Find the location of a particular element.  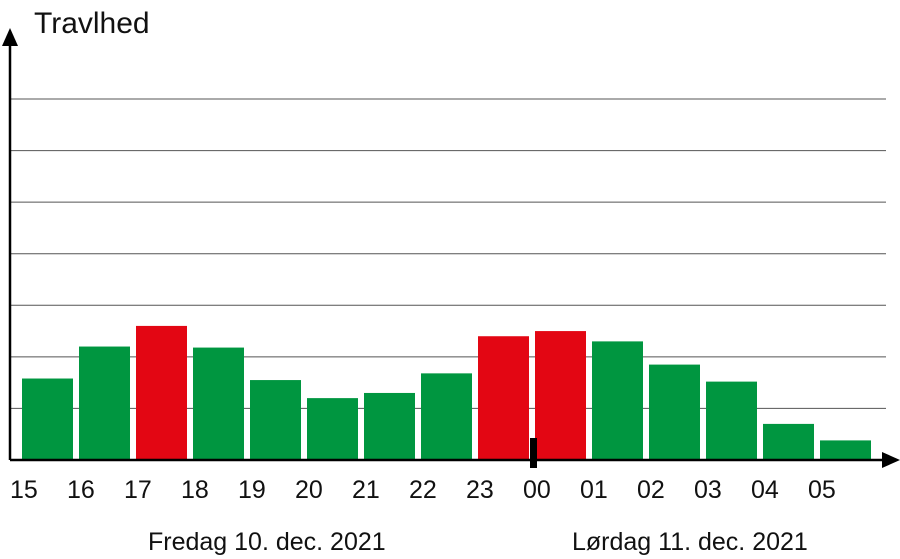

x-tick-label: 22 is located at coordinates (423, 490).